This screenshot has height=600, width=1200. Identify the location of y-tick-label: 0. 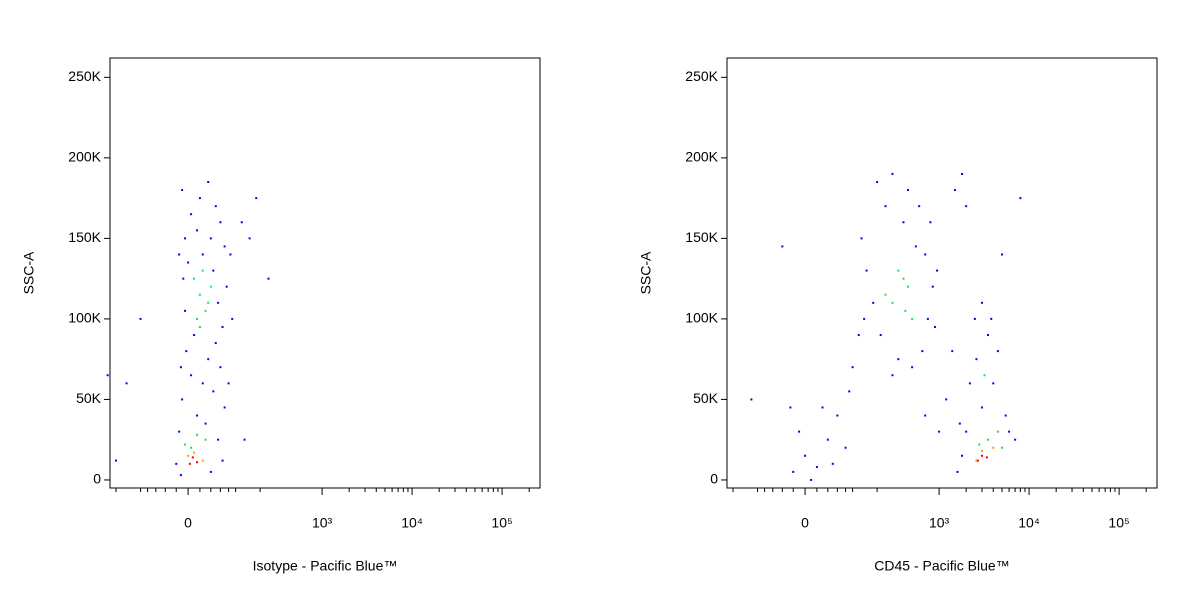
(97, 479).